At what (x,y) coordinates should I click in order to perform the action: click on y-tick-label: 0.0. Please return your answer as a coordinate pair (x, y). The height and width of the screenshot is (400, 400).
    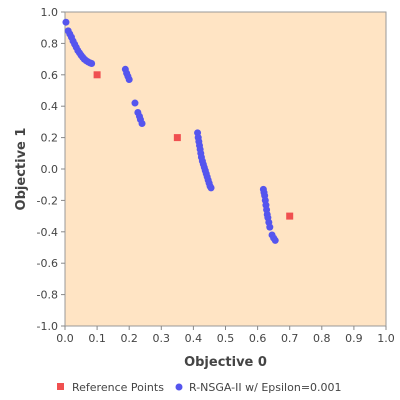
    Looking at the image, I should click on (50, 169).